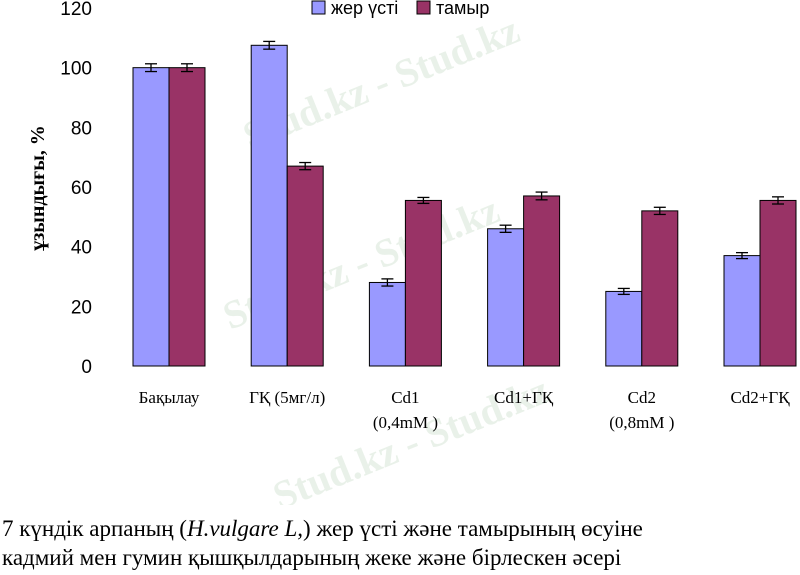 This screenshot has height=575, width=800. I want to click on x-tick-label-0-0: Бақылау, so click(169, 397).